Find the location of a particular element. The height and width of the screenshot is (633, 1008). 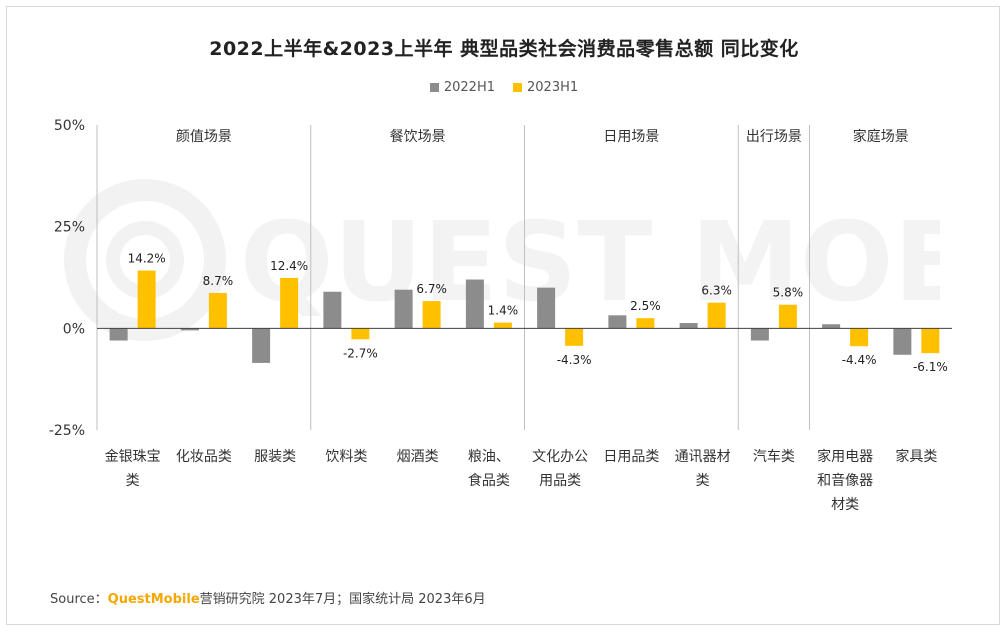

data-label: 1.4% is located at coordinates (503, 311).